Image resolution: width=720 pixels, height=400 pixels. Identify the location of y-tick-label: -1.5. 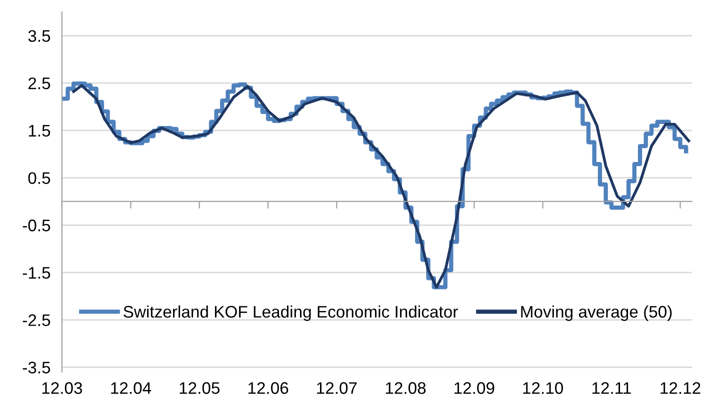
(36, 273).